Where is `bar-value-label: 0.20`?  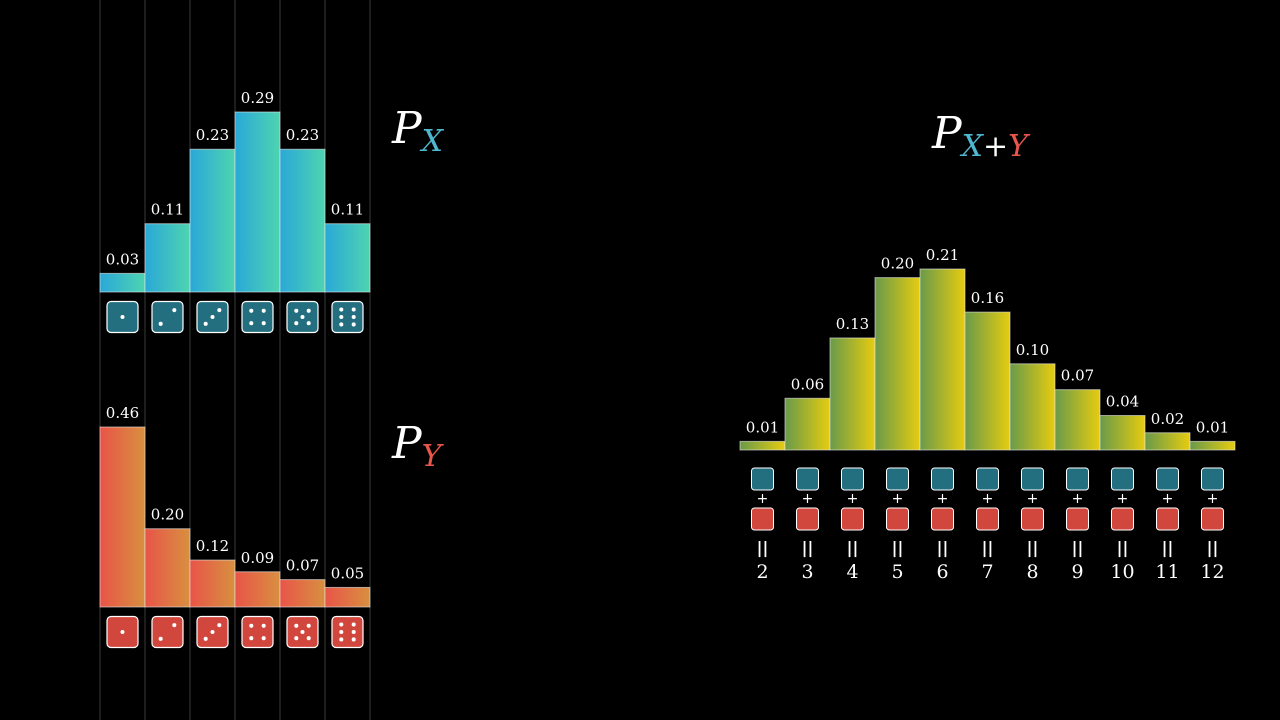 bar-value-label: 0.20 is located at coordinates (897, 264).